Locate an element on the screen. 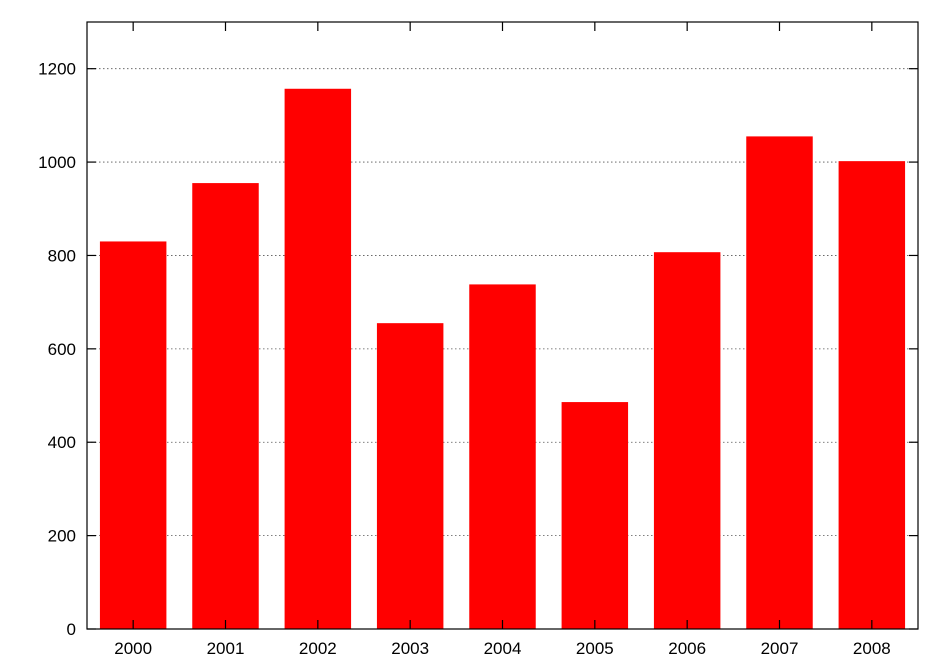 This screenshot has height=666, width=951. x-tick-label: 2005 is located at coordinates (595, 648).